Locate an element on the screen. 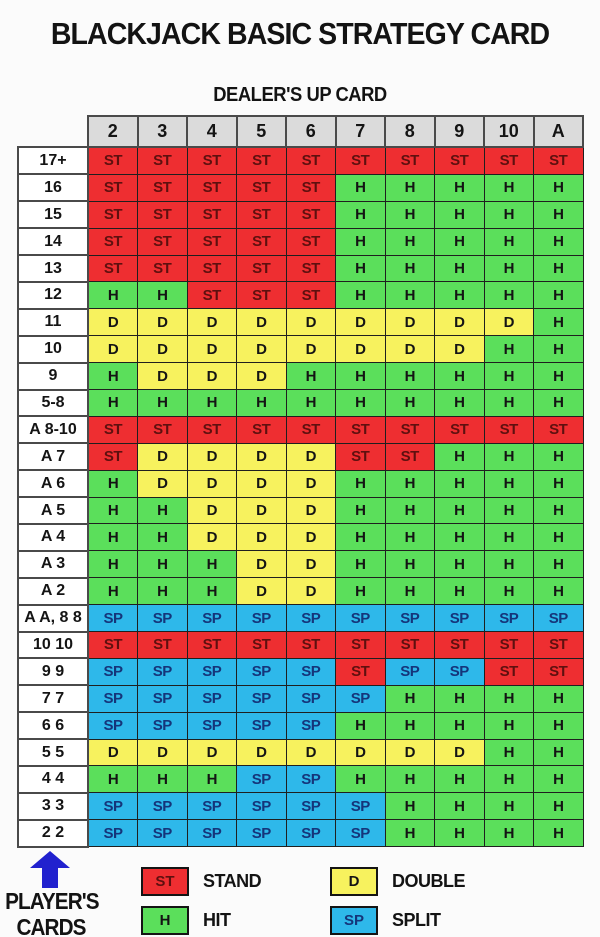  player-hand-row-label: A 3 is located at coordinates (53, 564).